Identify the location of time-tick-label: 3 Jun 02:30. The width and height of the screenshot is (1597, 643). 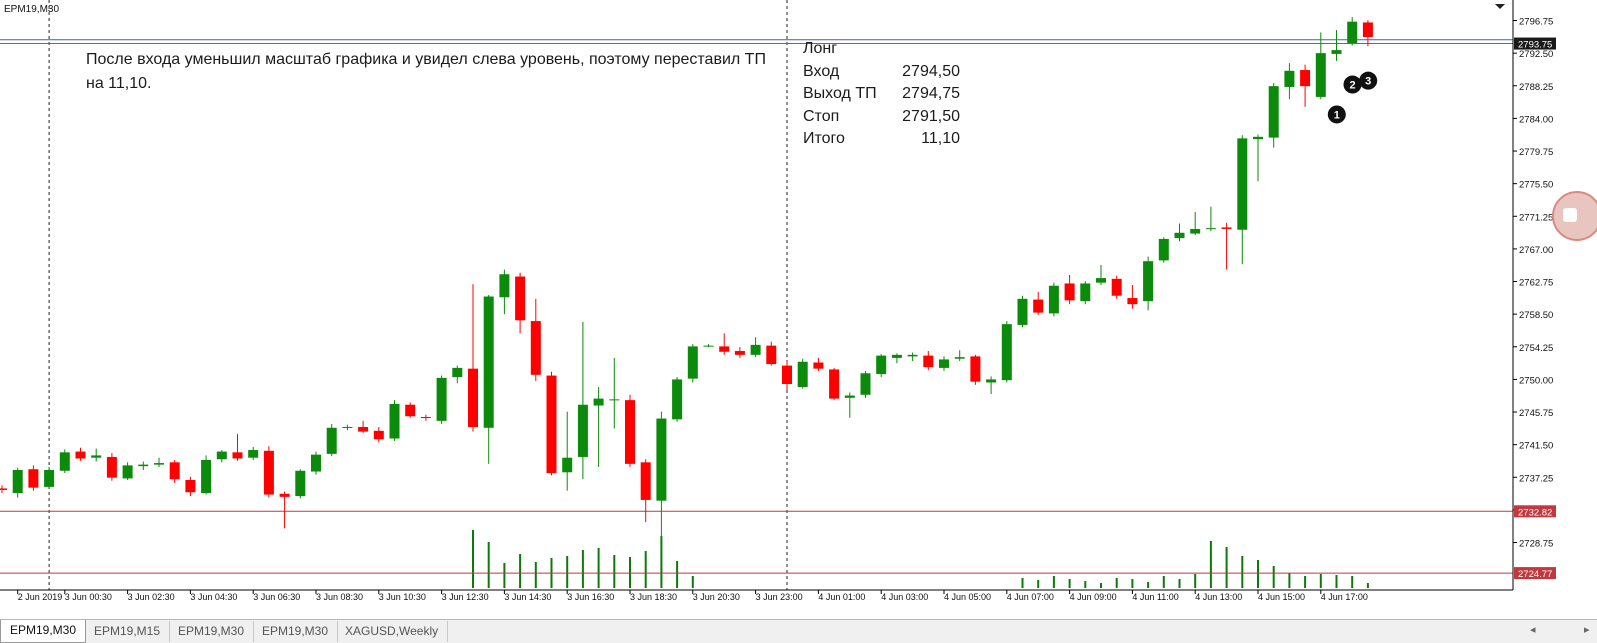
(151, 597).